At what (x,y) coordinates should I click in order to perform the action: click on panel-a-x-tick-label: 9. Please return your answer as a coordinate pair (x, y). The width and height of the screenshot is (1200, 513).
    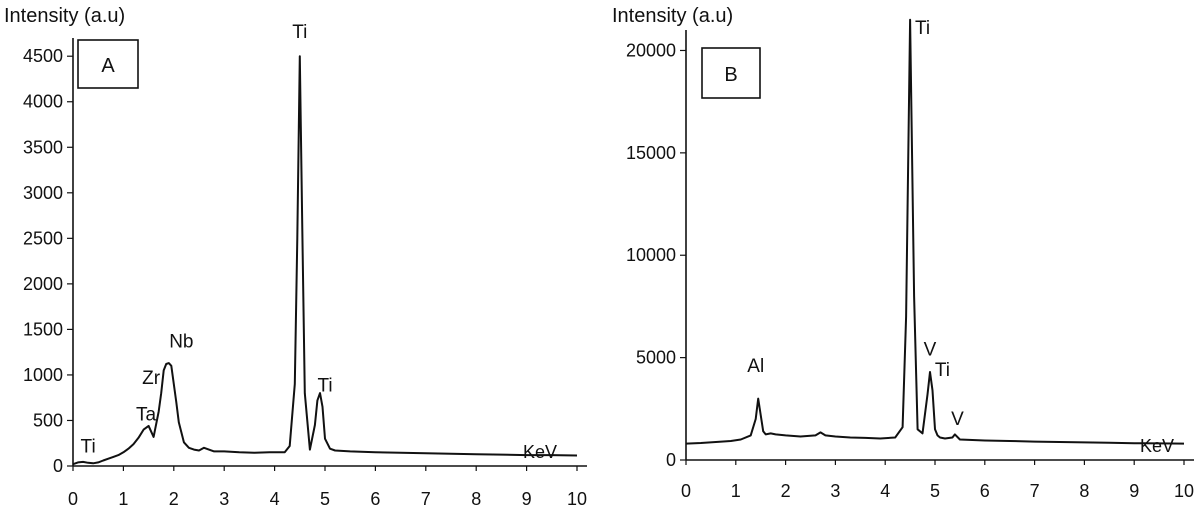
    Looking at the image, I should click on (527, 499).